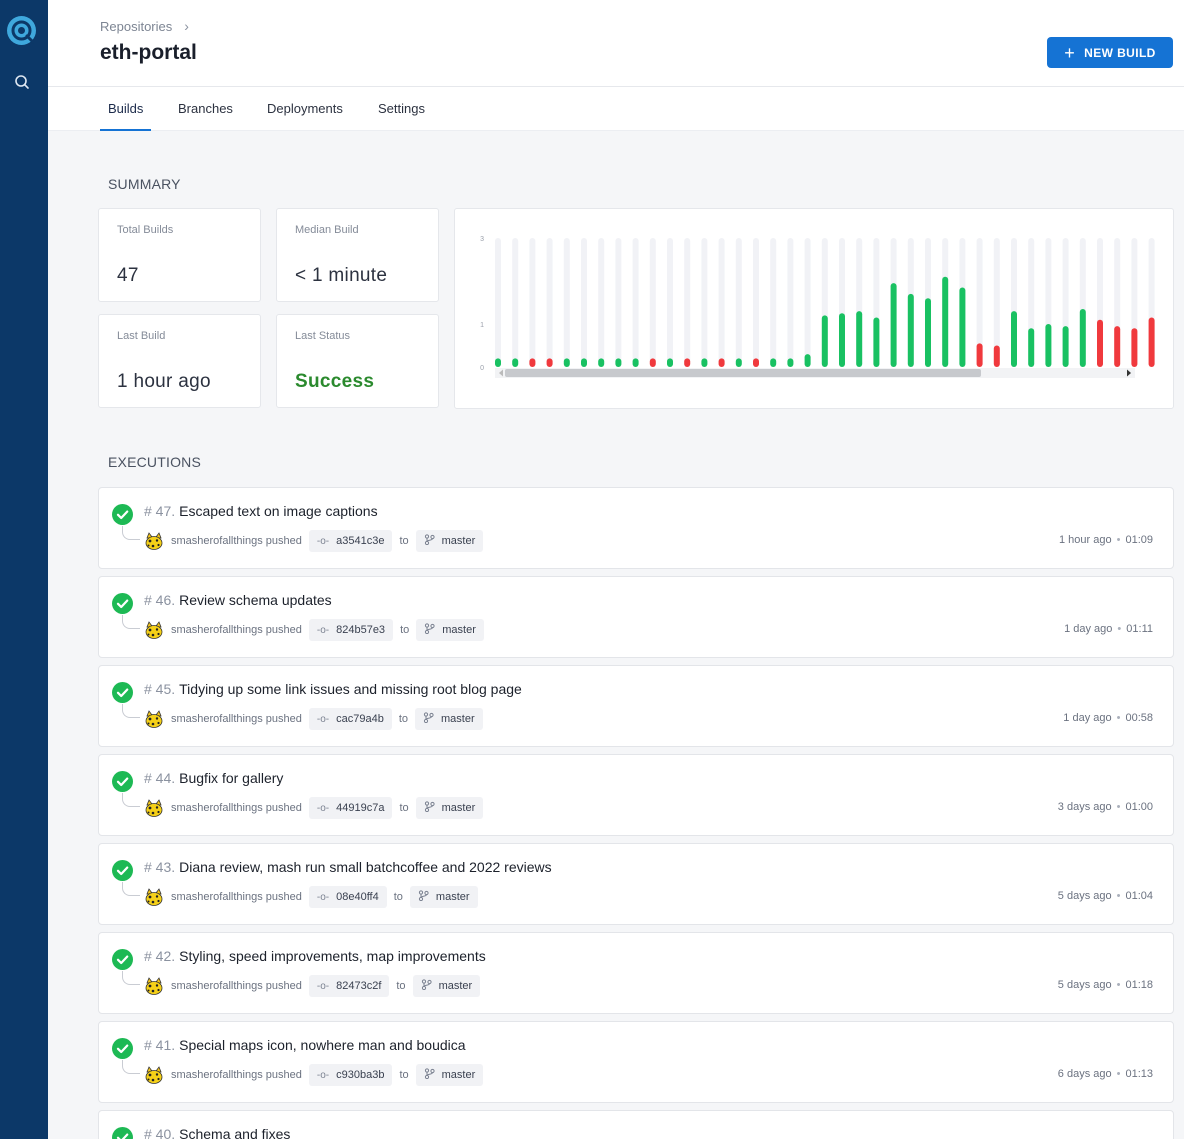  What do you see at coordinates (350, 719) in the screenshot?
I see `commit-sha-pill: -o-cac79a4b` at bounding box center [350, 719].